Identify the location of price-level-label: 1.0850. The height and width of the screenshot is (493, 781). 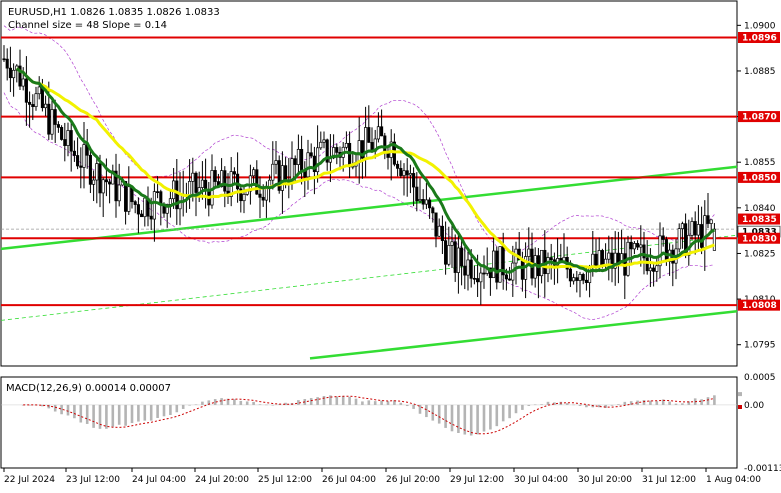
(759, 178).